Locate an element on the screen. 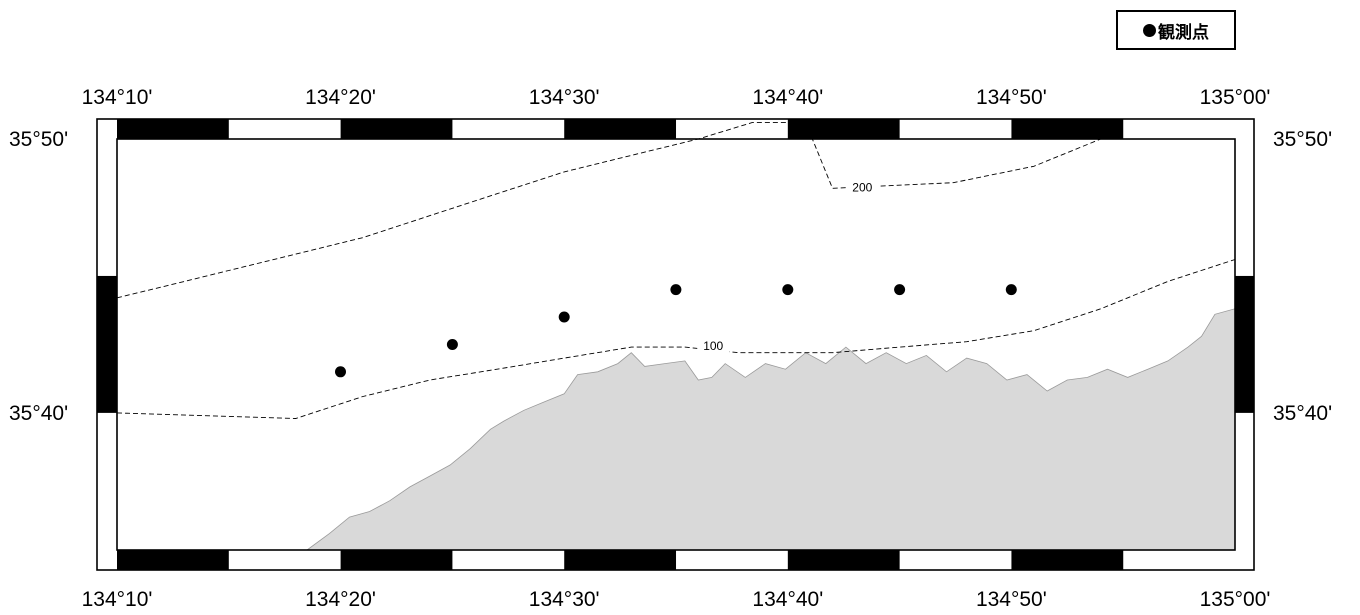  lon-tick-label-top: 135°00' is located at coordinates (1235, 97).